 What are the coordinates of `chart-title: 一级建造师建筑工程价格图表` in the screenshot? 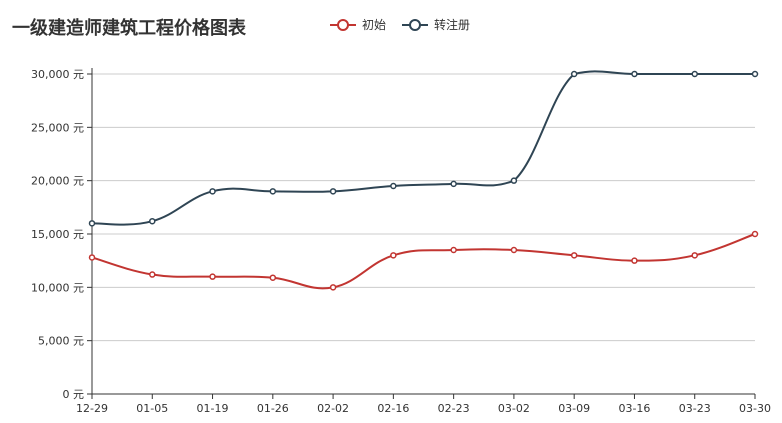 It's located at (129, 28).